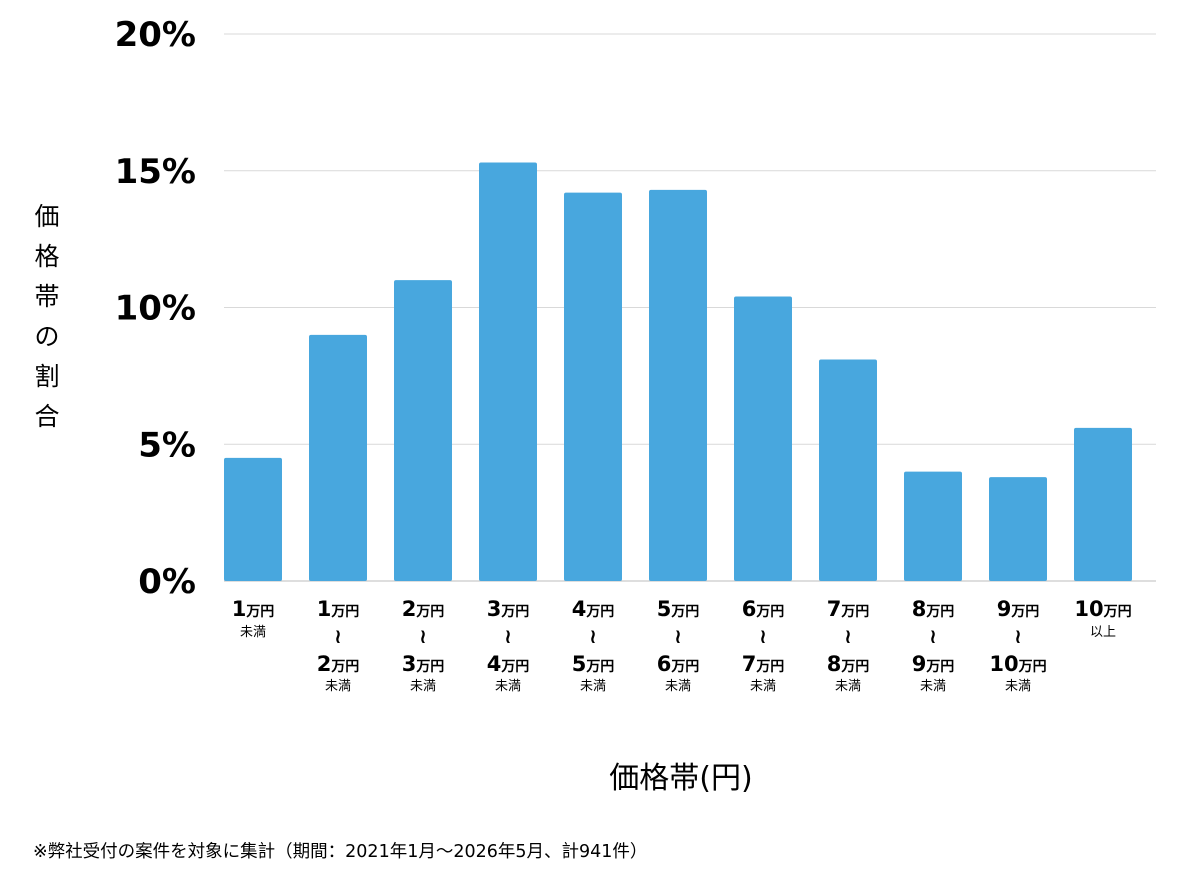 The height and width of the screenshot is (874, 1200). What do you see at coordinates (678, 609) in the screenshot?
I see `category-label-from: 5万円` at bounding box center [678, 609].